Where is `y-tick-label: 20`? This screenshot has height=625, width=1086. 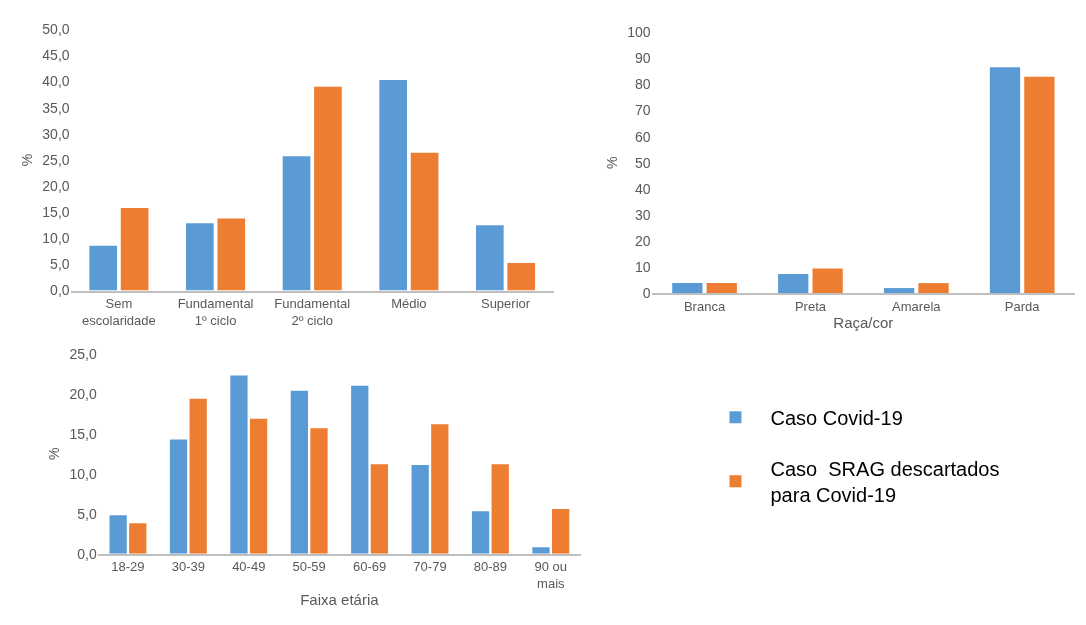 y-tick-label: 20 is located at coordinates (643, 240).